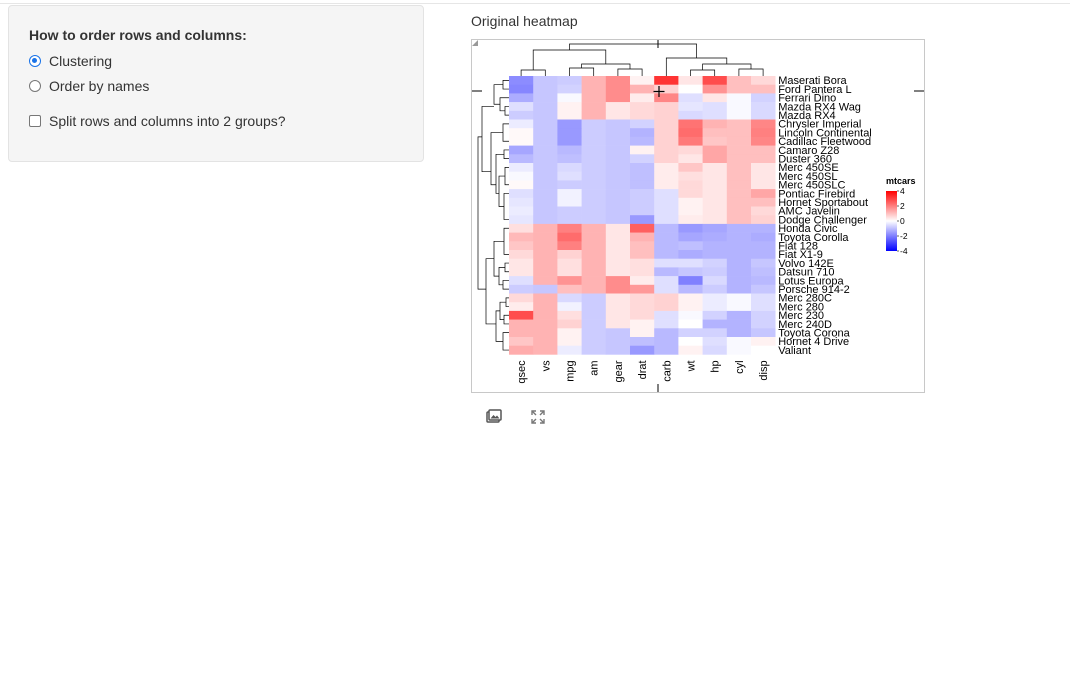 The image size is (1070, 695). I want to click on order-by-names-radio-option: Order by names, so click(89, 86).